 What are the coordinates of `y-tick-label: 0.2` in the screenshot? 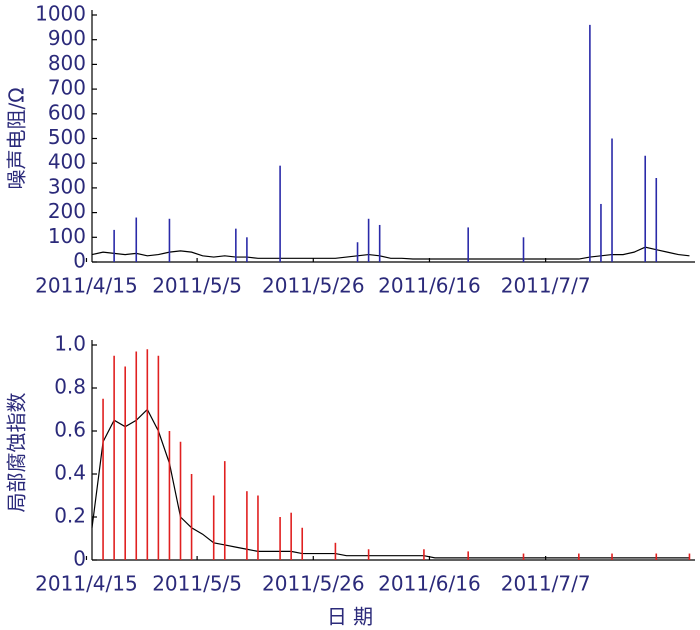 It's located at (70, 516).